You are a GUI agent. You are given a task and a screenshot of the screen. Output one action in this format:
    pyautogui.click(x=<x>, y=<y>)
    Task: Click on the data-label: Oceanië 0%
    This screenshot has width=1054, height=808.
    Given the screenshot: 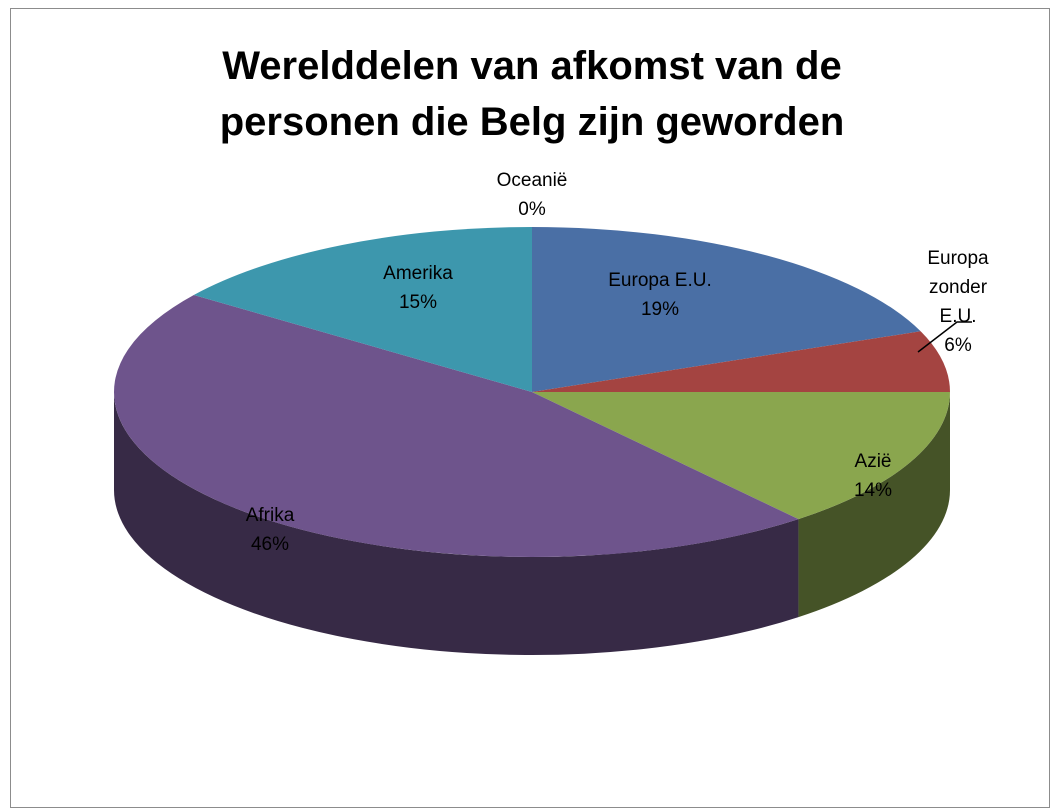 What is the action you would take?
    pyautogui.click(x=532, y=195)
    